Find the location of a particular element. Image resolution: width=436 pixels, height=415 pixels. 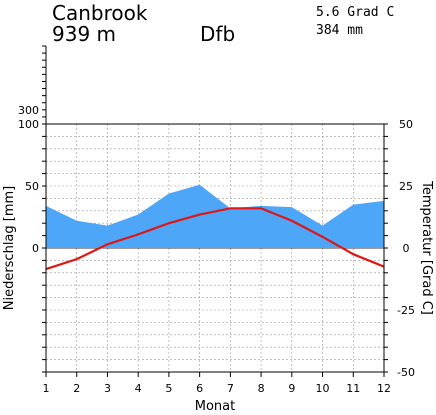

x-axis-title: Monat is located at coordinates (215, 406).